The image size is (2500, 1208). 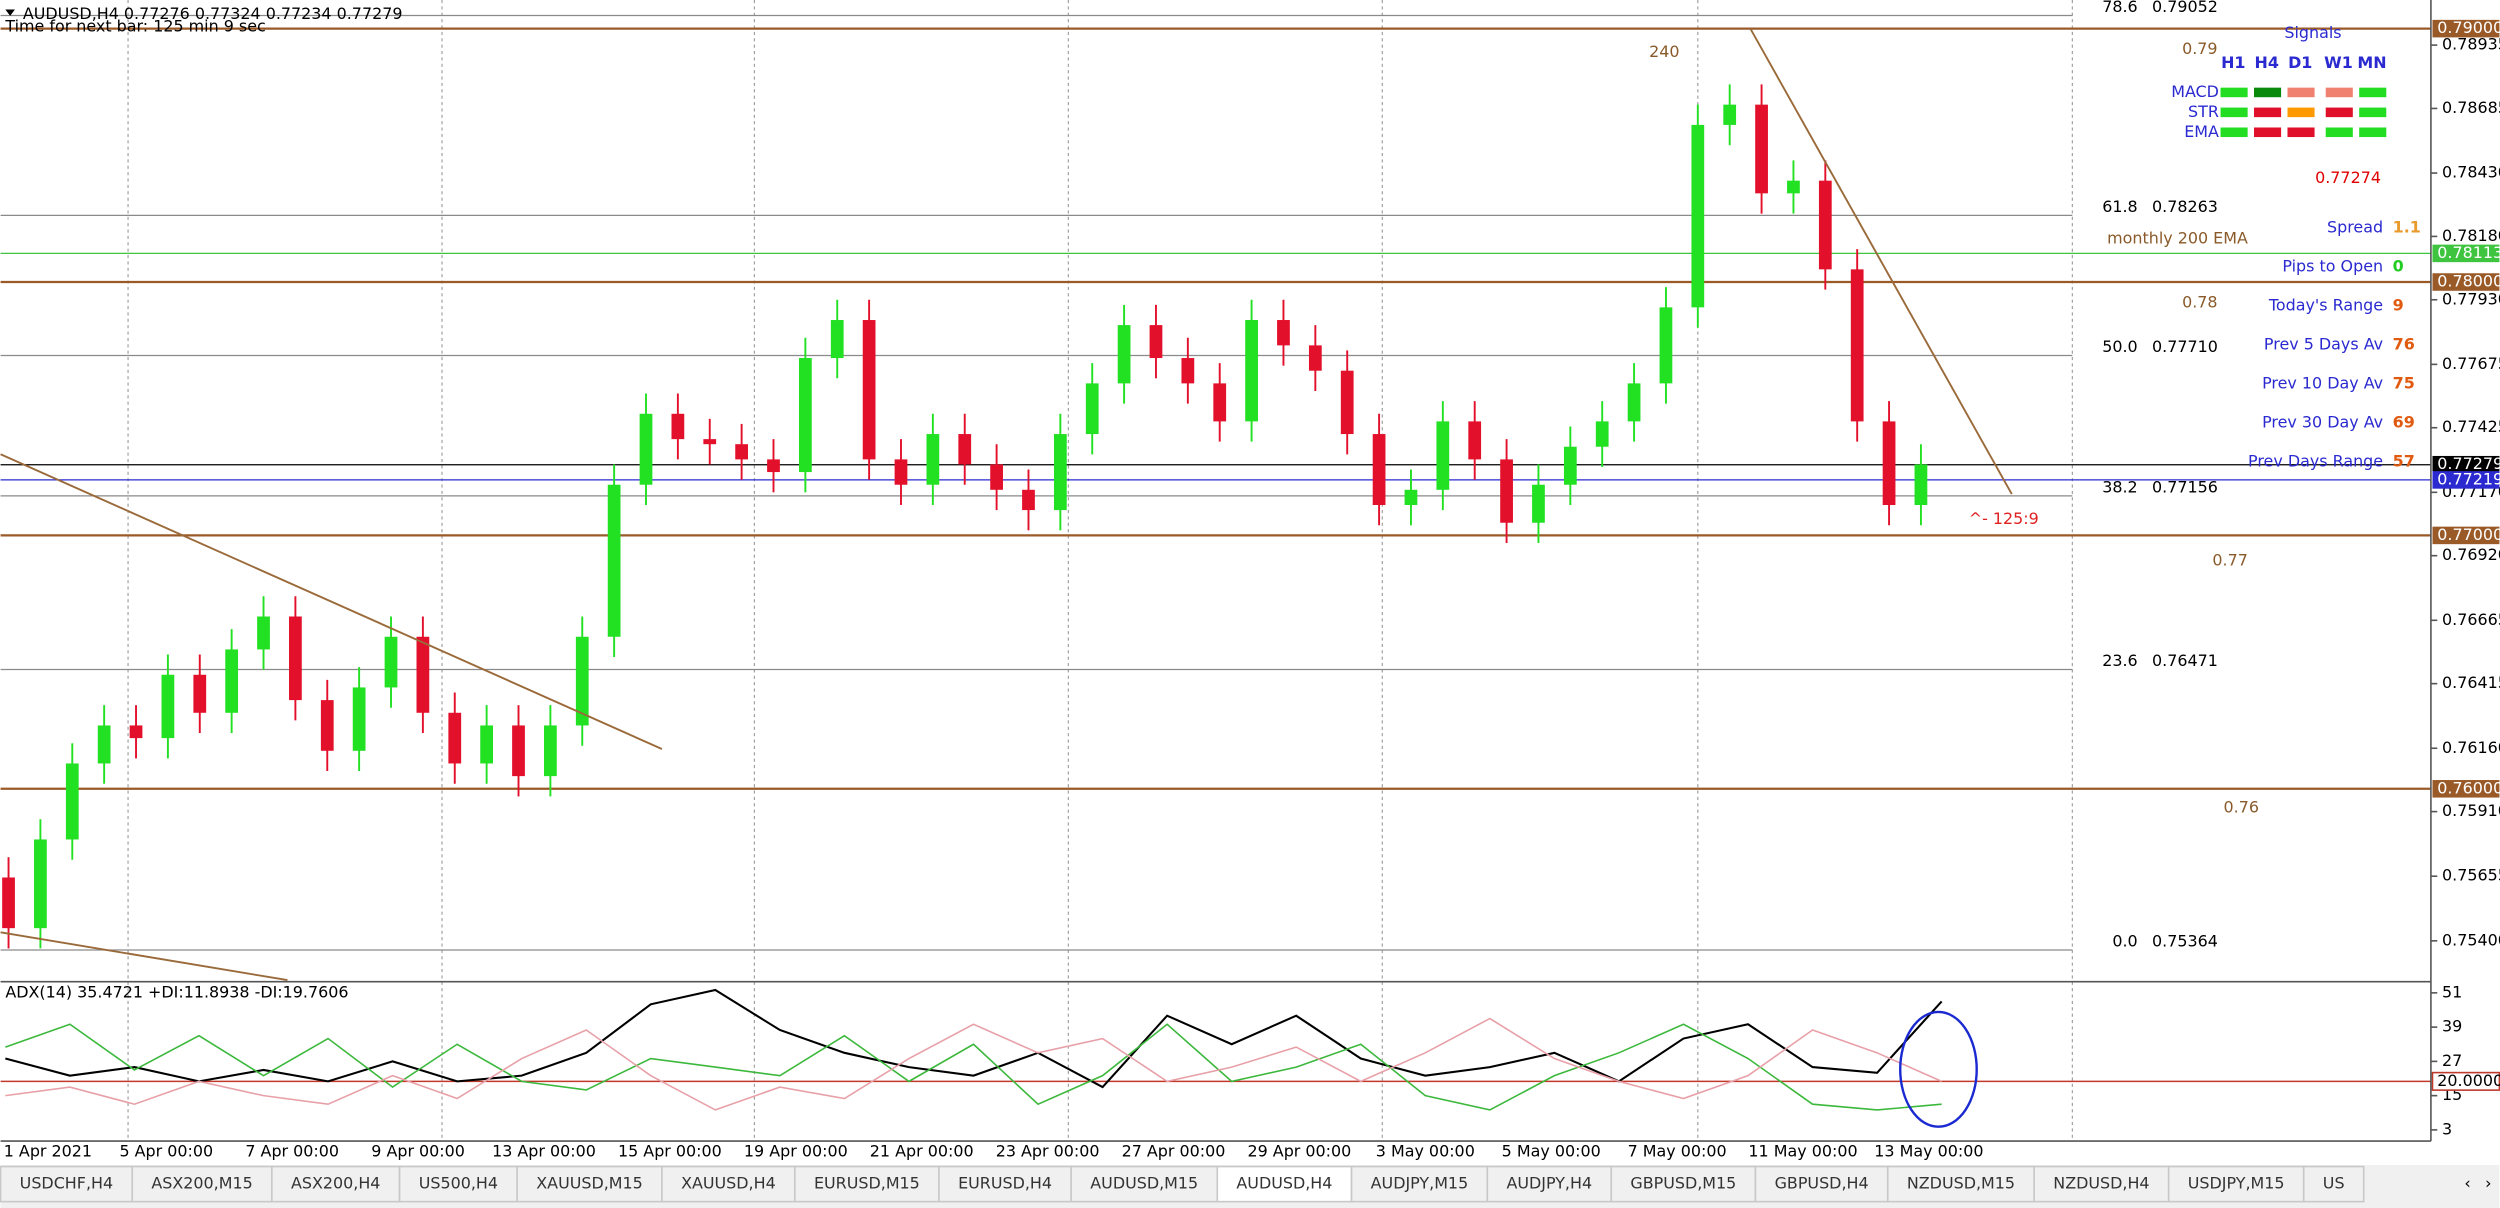 I want to click on tab: AUDJPY,M15, so click(x=1419, y=1184).